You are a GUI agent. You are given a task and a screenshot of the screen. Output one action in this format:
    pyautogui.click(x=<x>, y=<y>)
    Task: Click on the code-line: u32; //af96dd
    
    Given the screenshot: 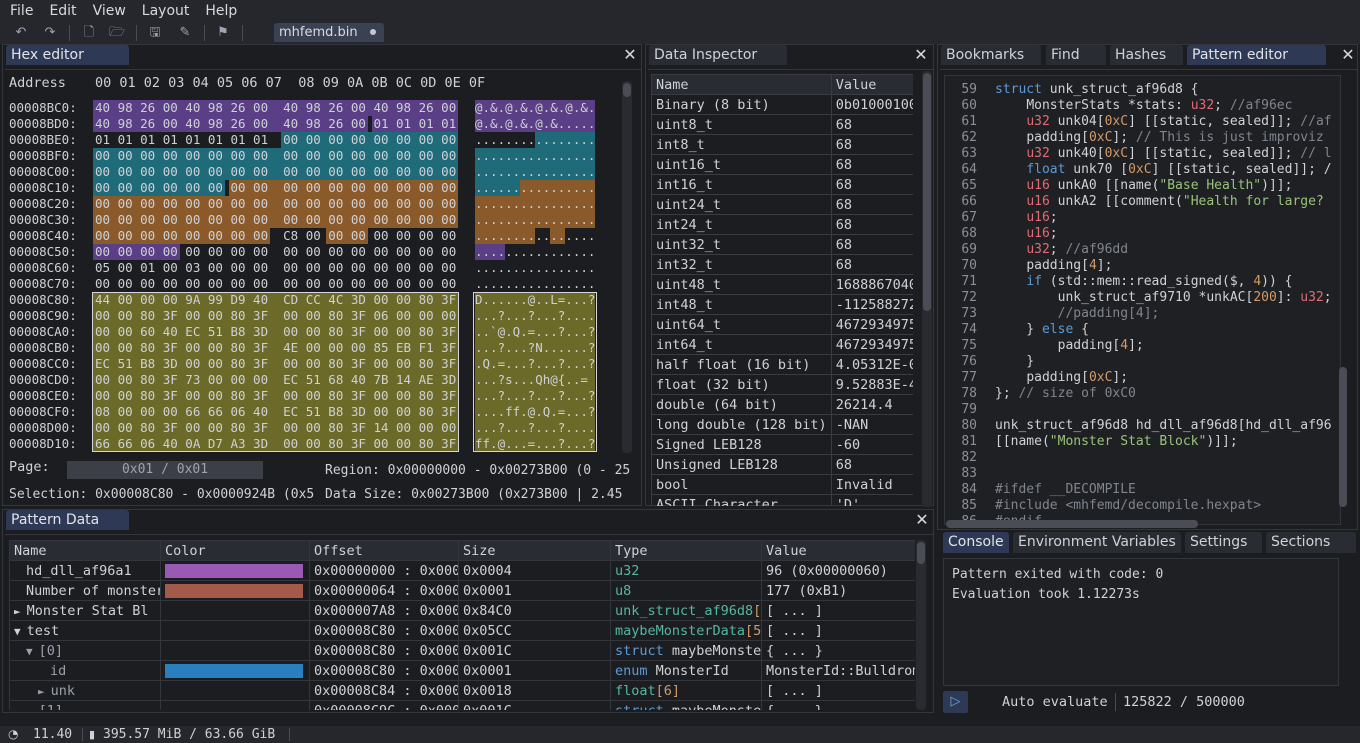 What is the action you would take?
    pyautogui.click(x=1077, y=249)
    